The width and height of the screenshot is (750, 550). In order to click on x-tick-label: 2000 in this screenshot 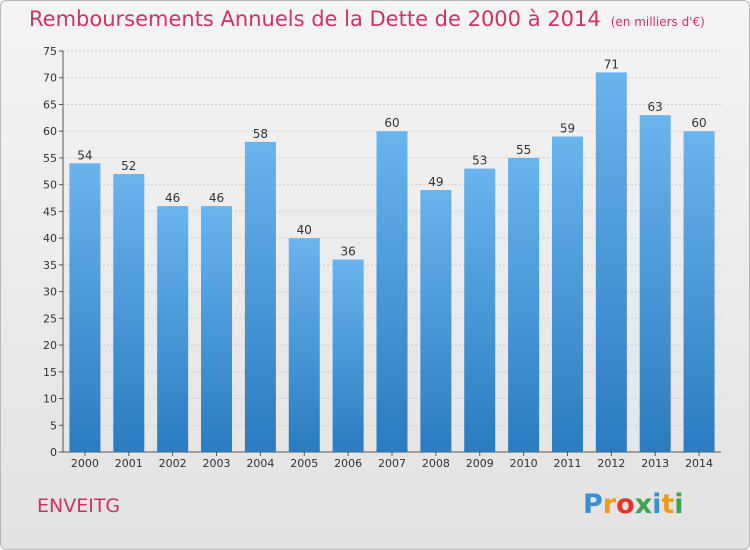, I will do `click(85, 463)`.